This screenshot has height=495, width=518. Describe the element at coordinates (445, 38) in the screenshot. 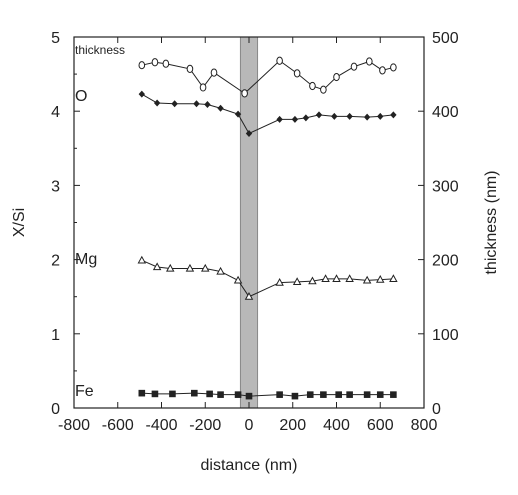

I see `y-right-tick-label: 500` at that location.